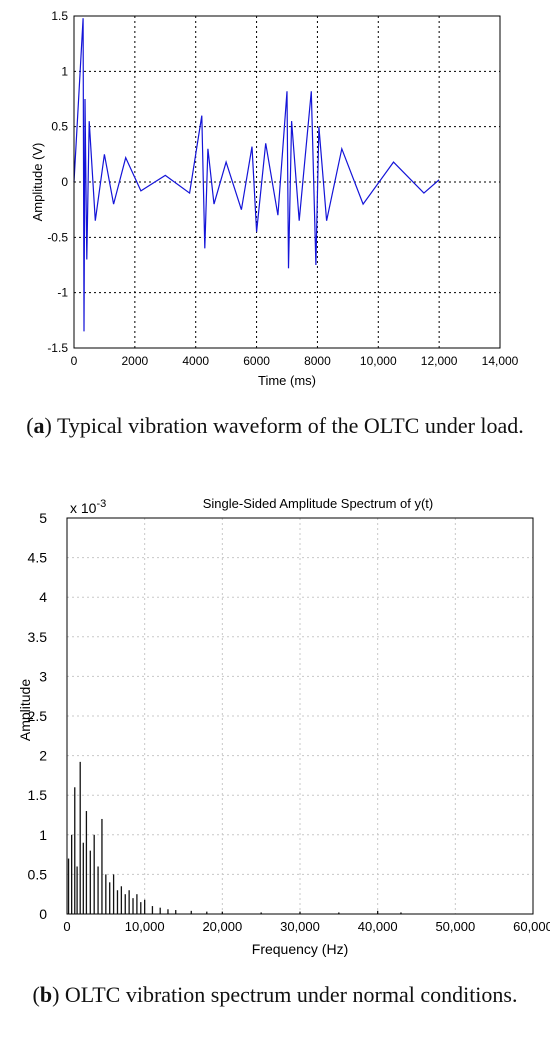  Describe the element at coordinates (455, 926) in the screenshot. I see `spectrum-x-tick-label: 50,000` at that location.